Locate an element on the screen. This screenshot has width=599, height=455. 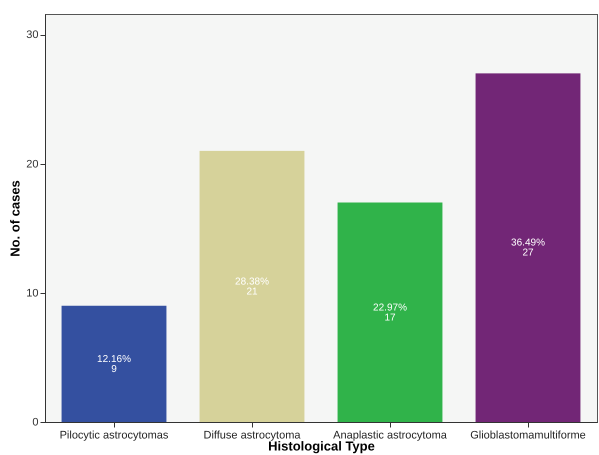
x-tick-label: Anaplastic astrocytoma is located at coordinates (390, 436).